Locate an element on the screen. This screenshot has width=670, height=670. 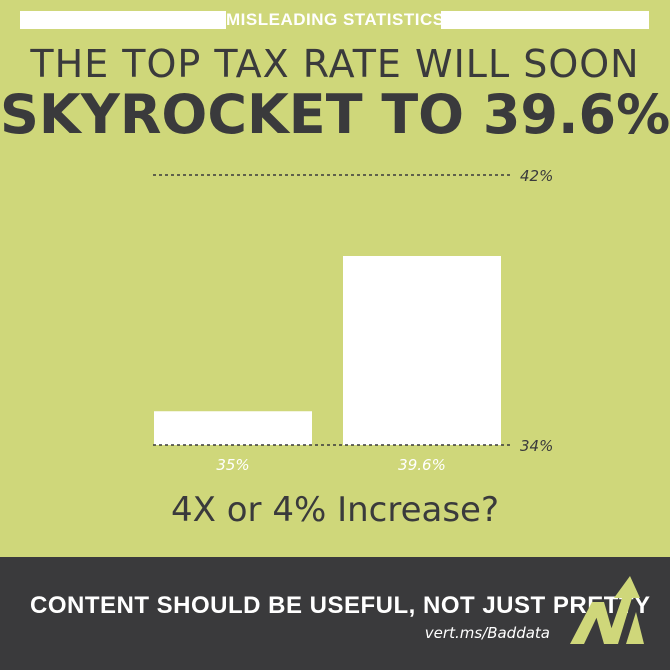
kicker-bar-left is located at coordinates (123, 20).